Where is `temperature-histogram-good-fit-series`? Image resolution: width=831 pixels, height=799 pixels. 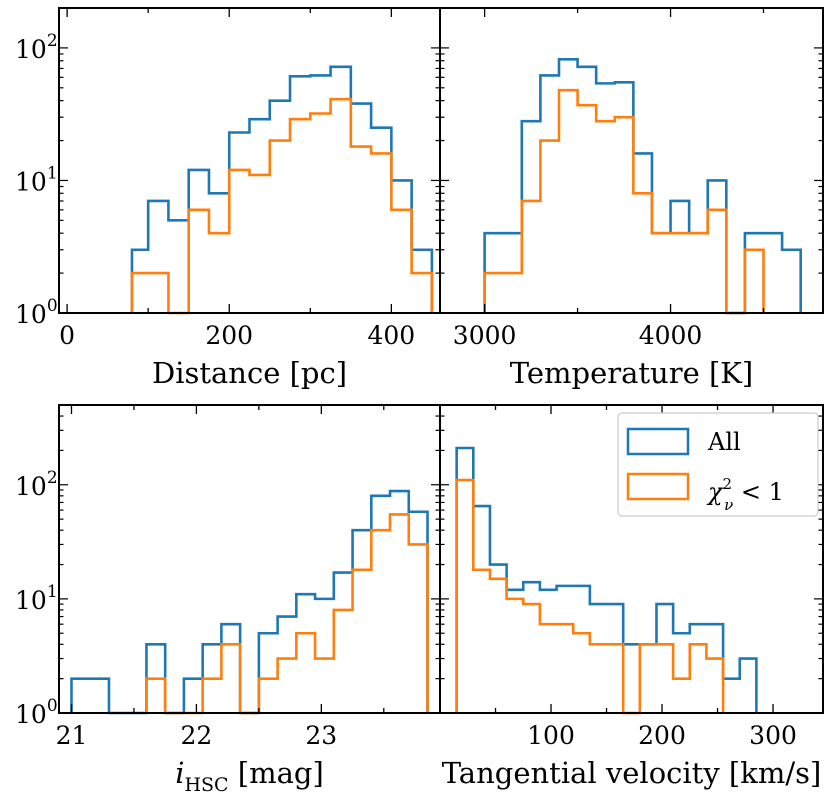 temperature-histogram-good-fit-series is located at coordinates (624, 201).